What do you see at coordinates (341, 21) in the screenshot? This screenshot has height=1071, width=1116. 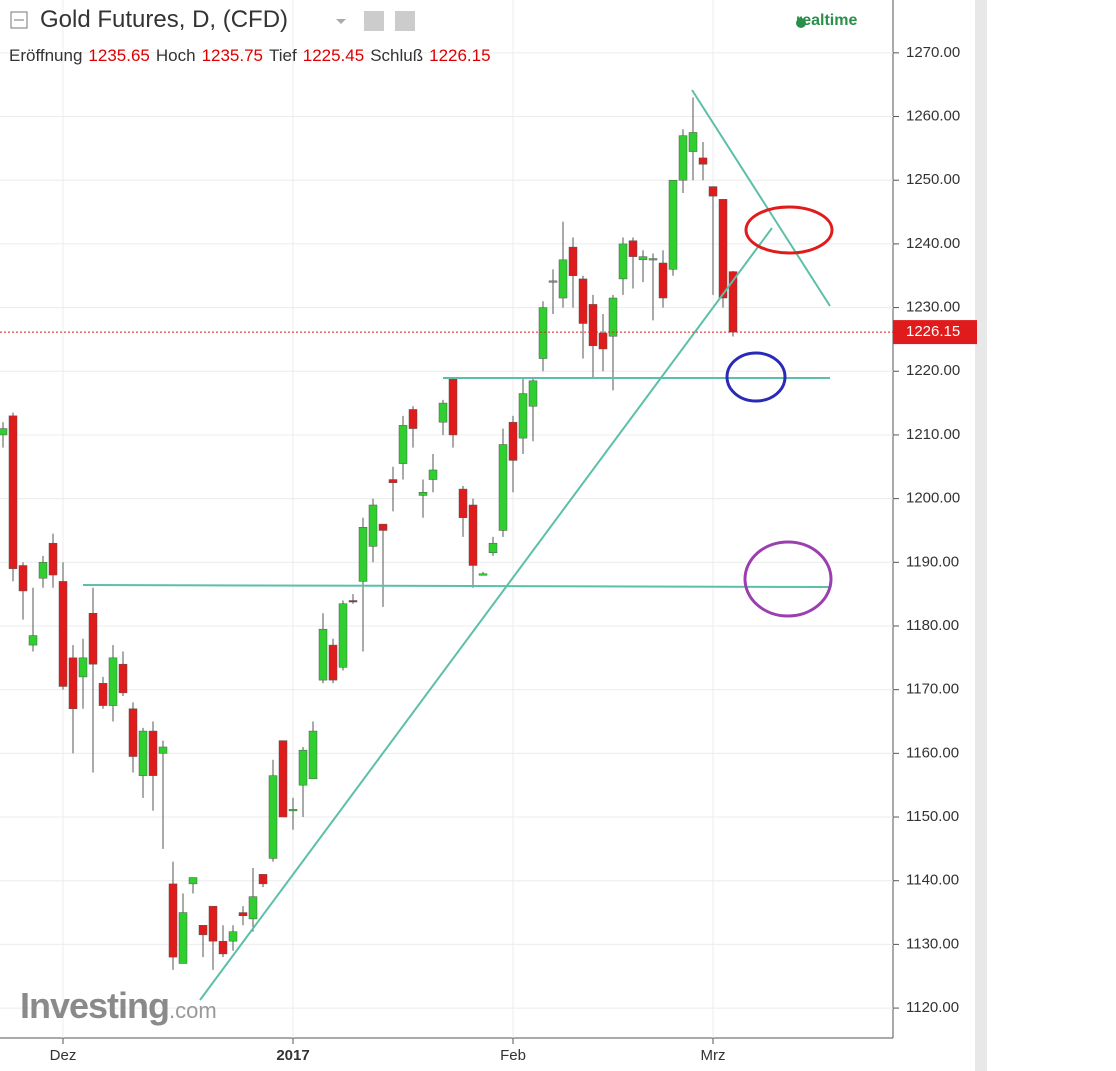 I see `dropdown-icon` at bounding box center [341, 21].